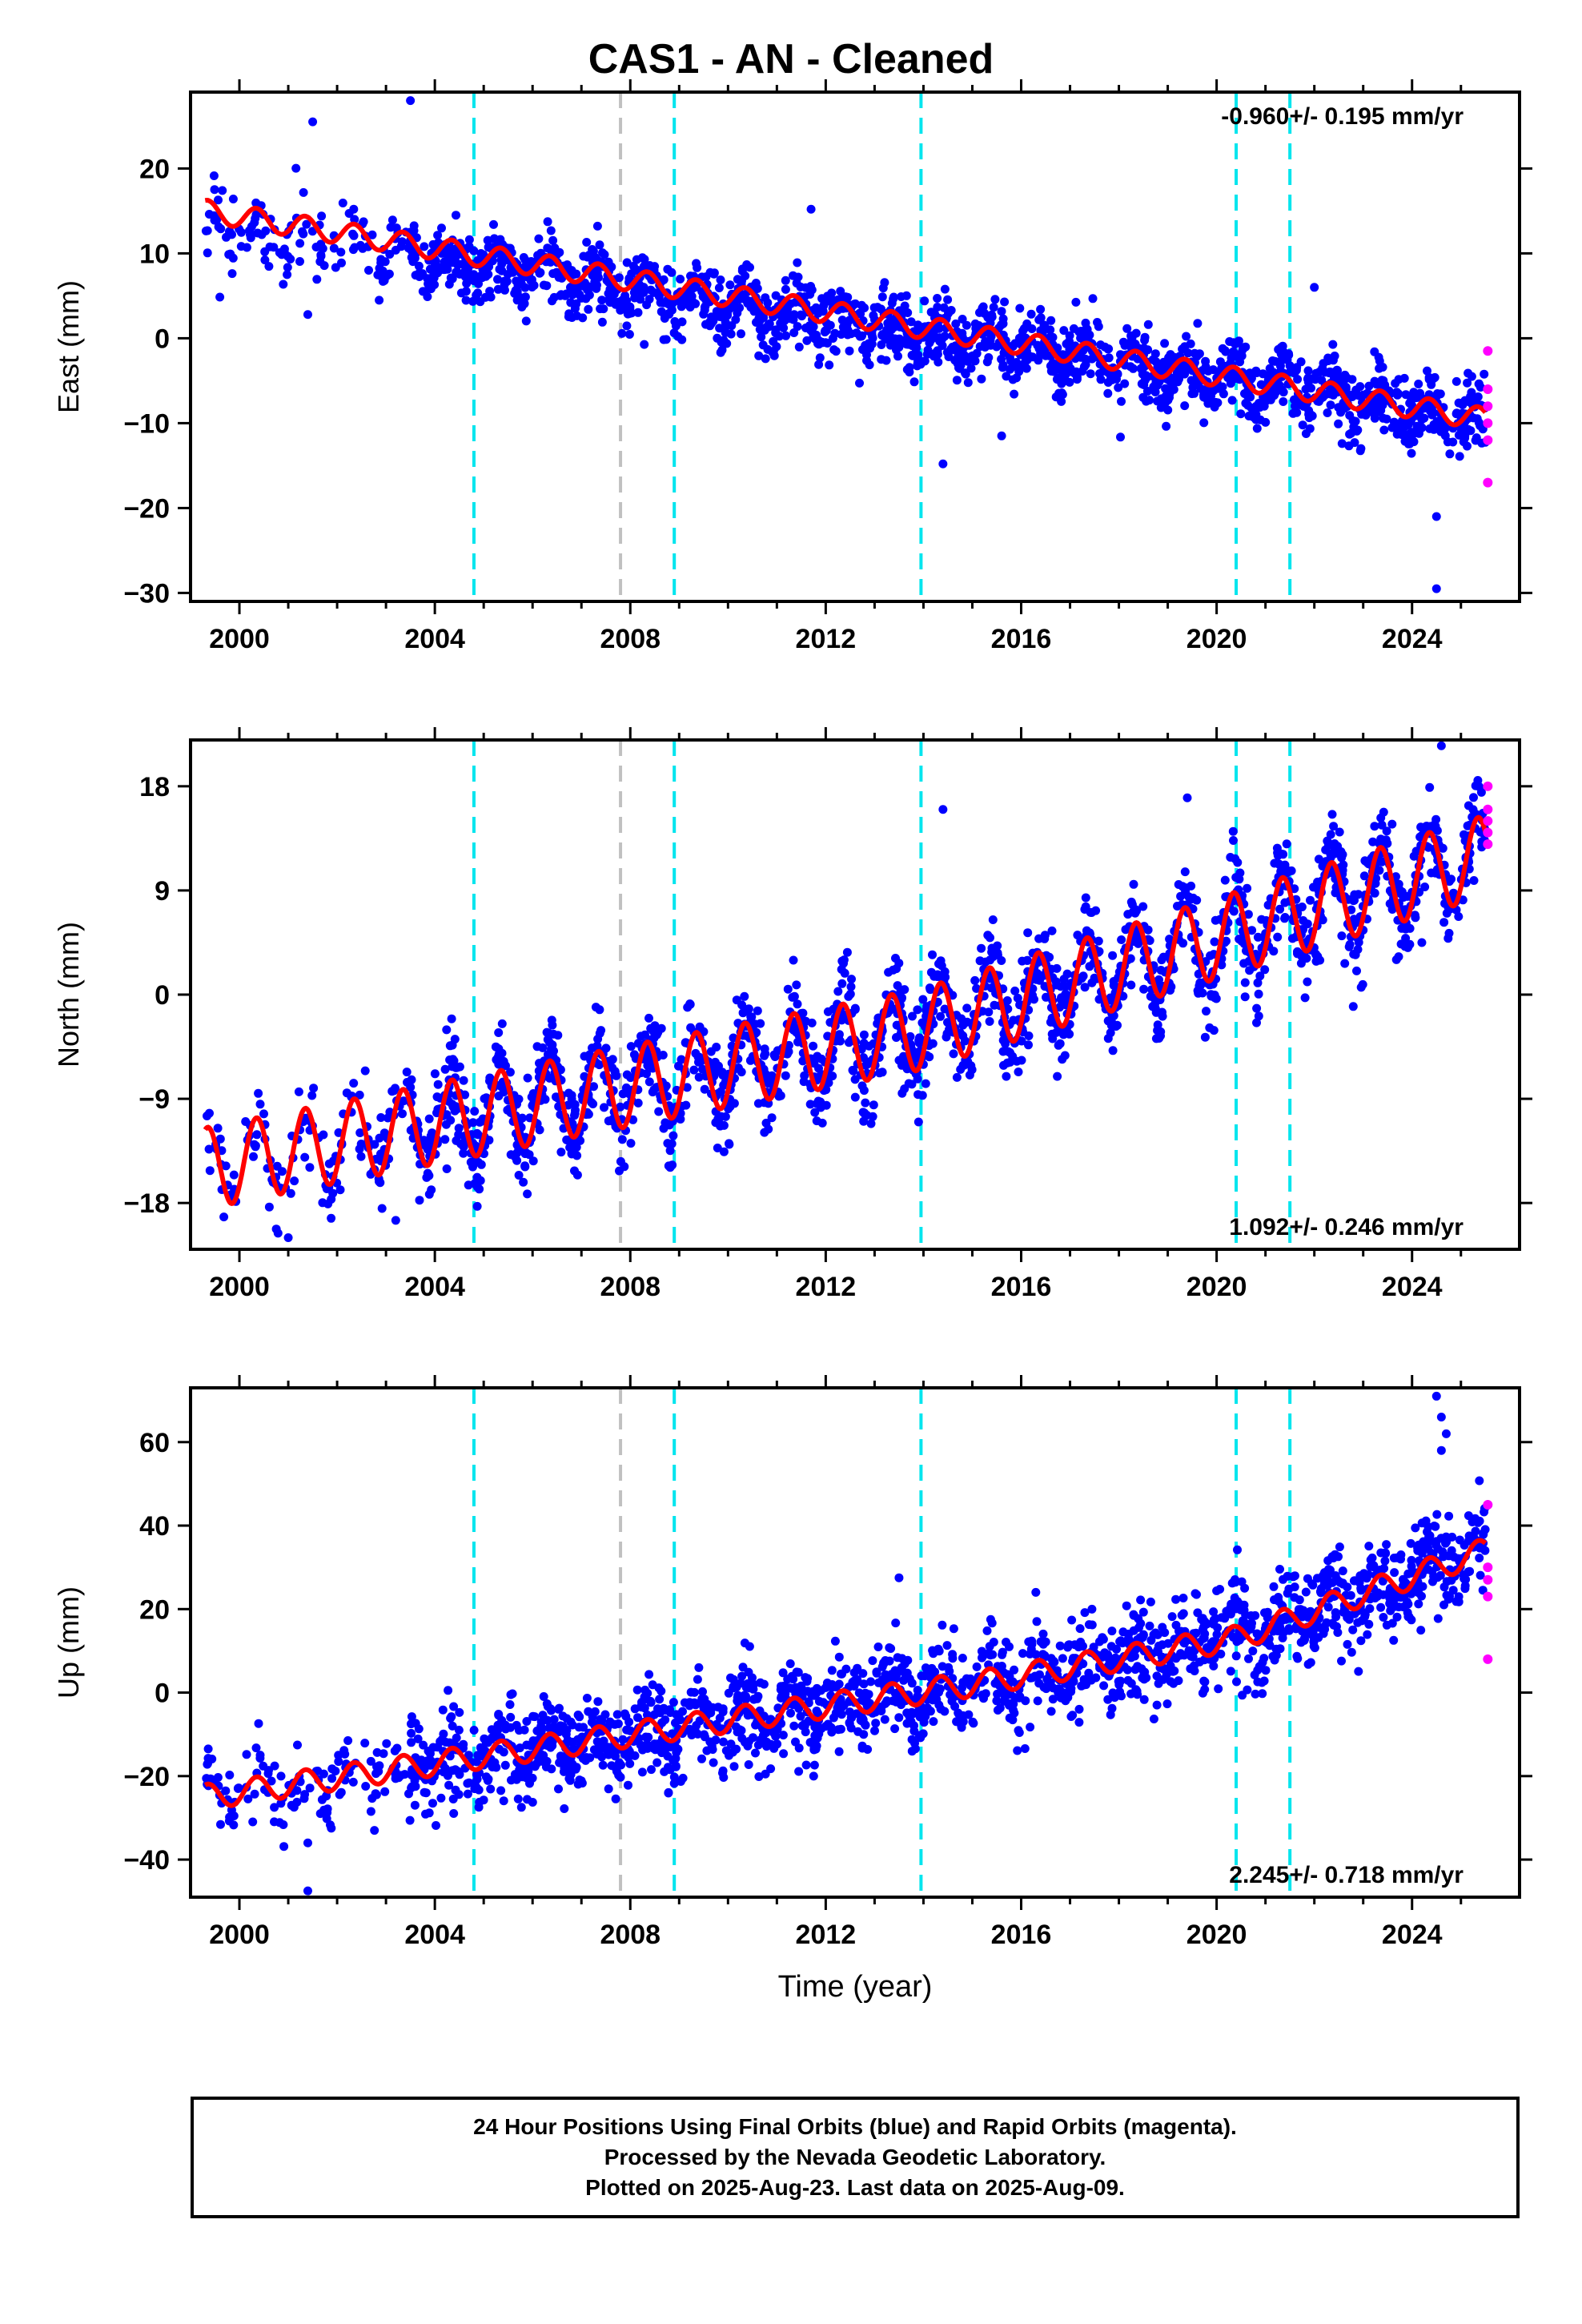  I want to click on y-tick-label: −30, so click(146, 593).